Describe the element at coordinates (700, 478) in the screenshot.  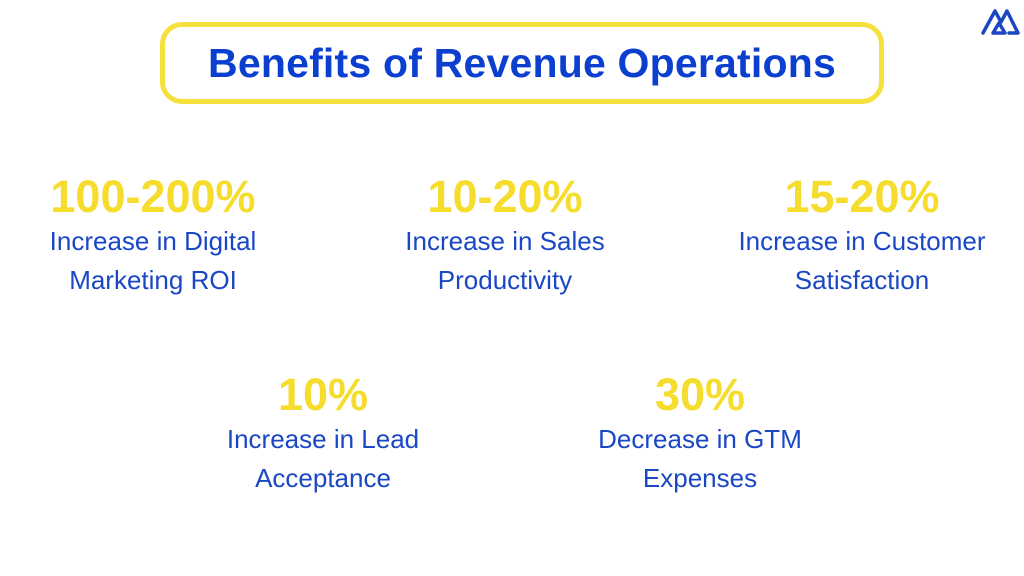
I see `stat-label-line2: Expenses` at that location.